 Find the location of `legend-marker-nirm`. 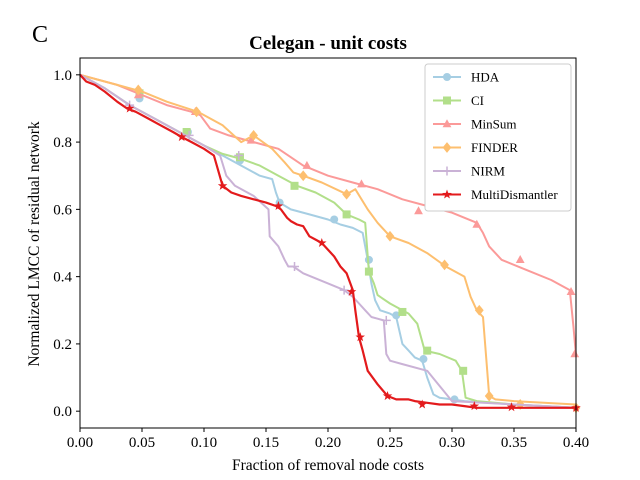

legend-marker-nirm is located at coordinates (447, 171).